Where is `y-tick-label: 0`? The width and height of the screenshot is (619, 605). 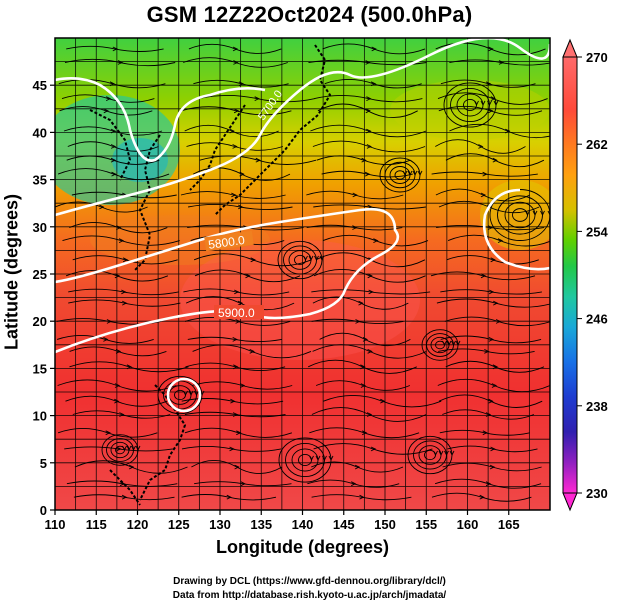 y-tick-label: 0 is located at coordinates (43, 510).